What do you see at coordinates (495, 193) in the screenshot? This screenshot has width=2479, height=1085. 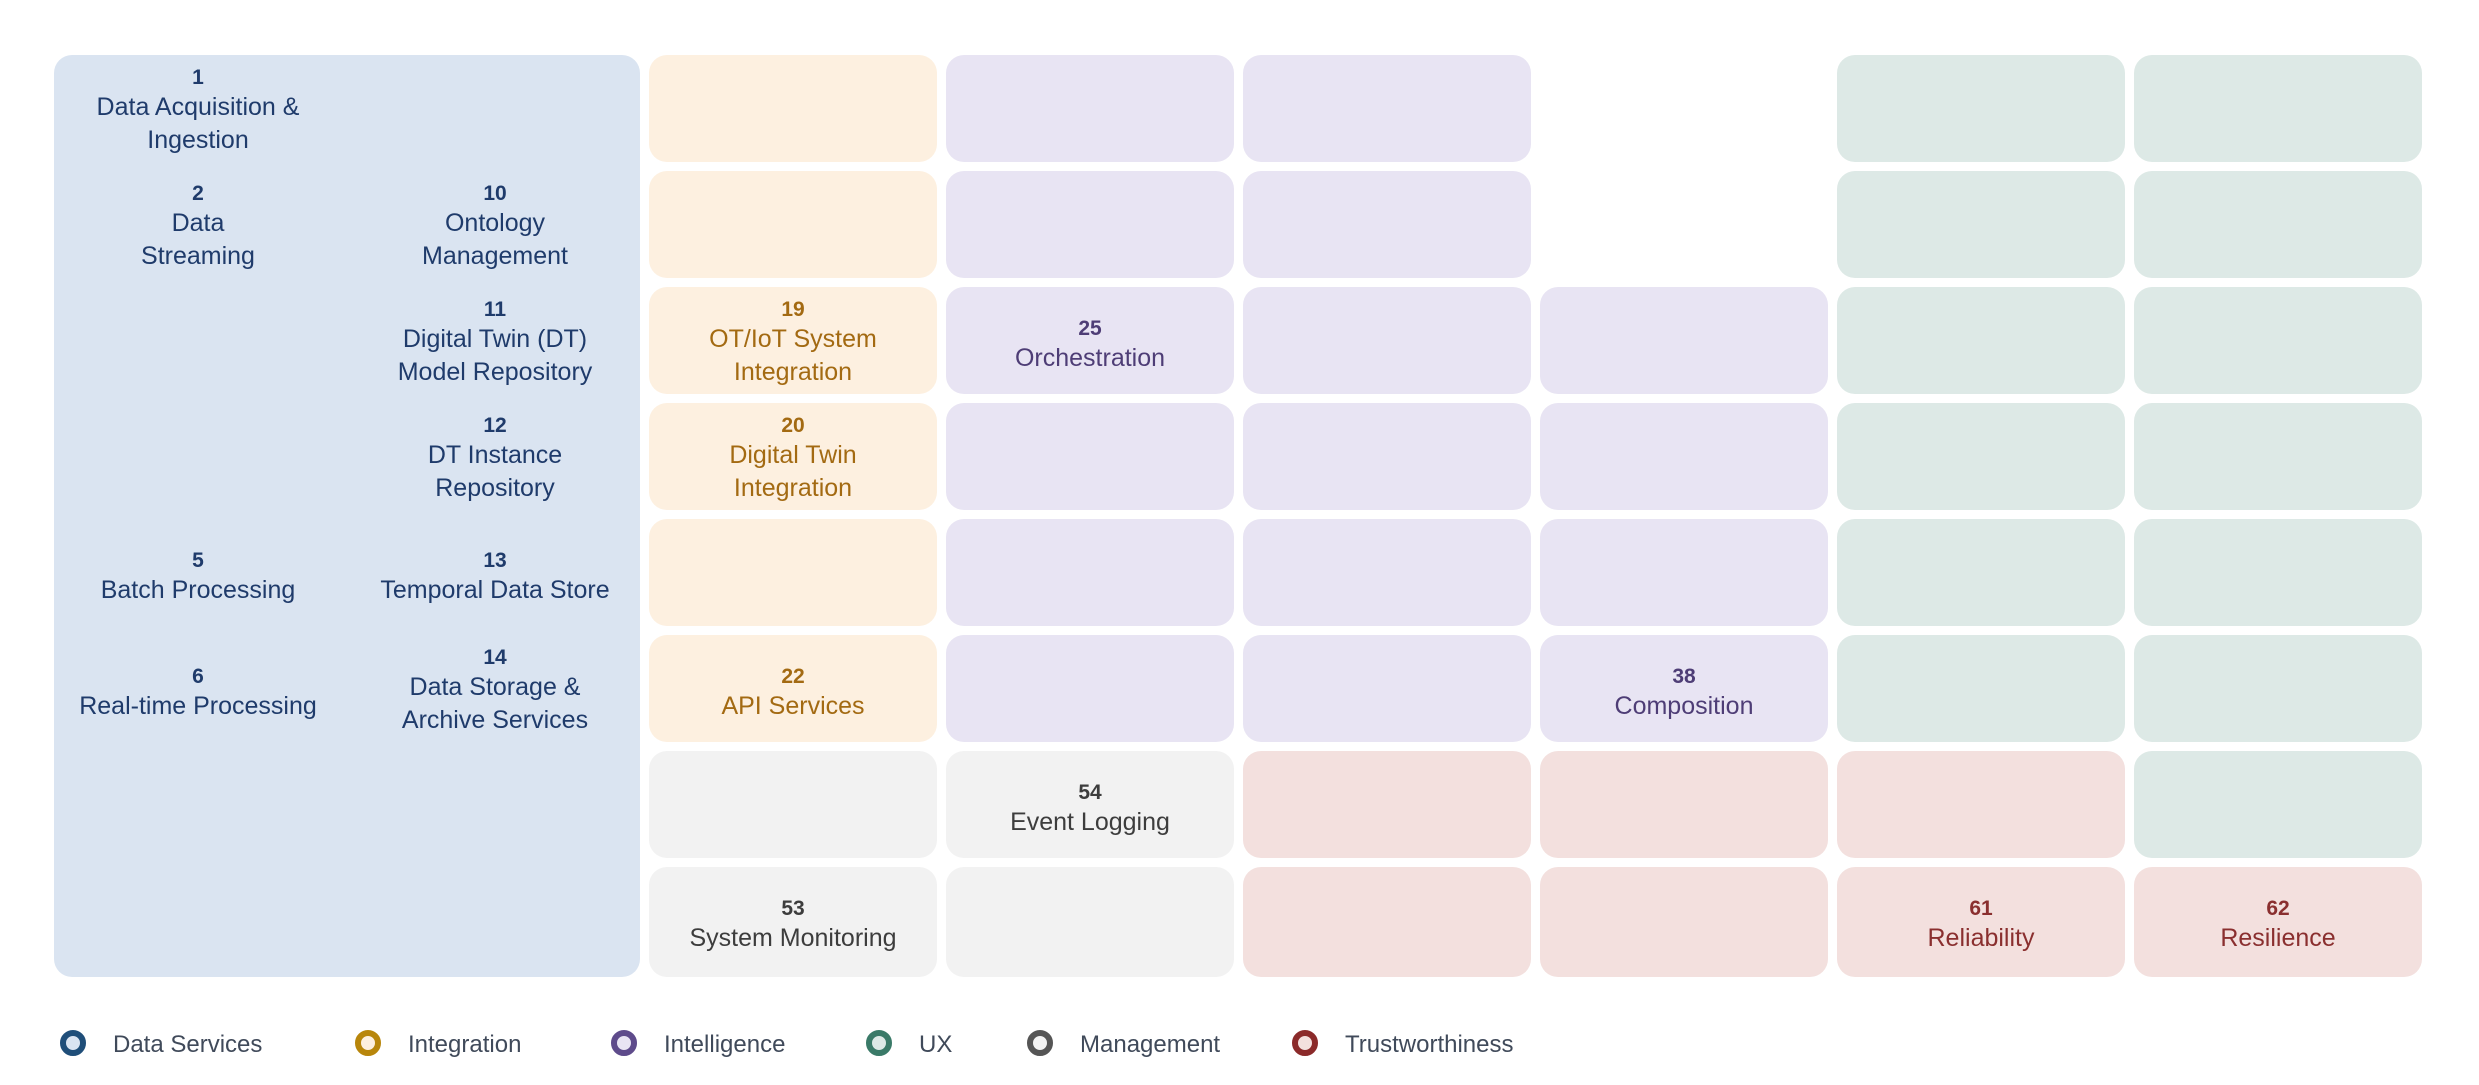 I see `tile-number: 10` at bounding box center [495, 193].